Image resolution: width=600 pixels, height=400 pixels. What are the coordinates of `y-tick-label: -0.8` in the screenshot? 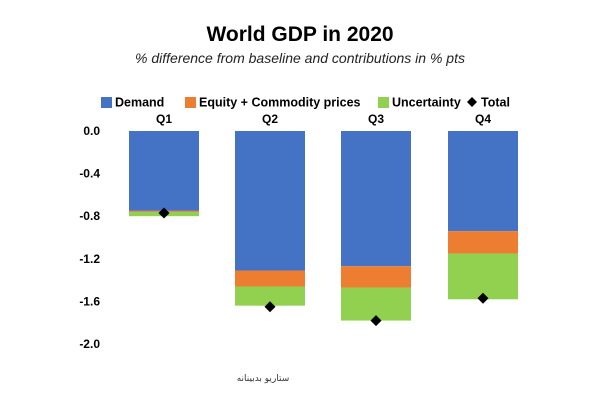 It's located at (89, 216).